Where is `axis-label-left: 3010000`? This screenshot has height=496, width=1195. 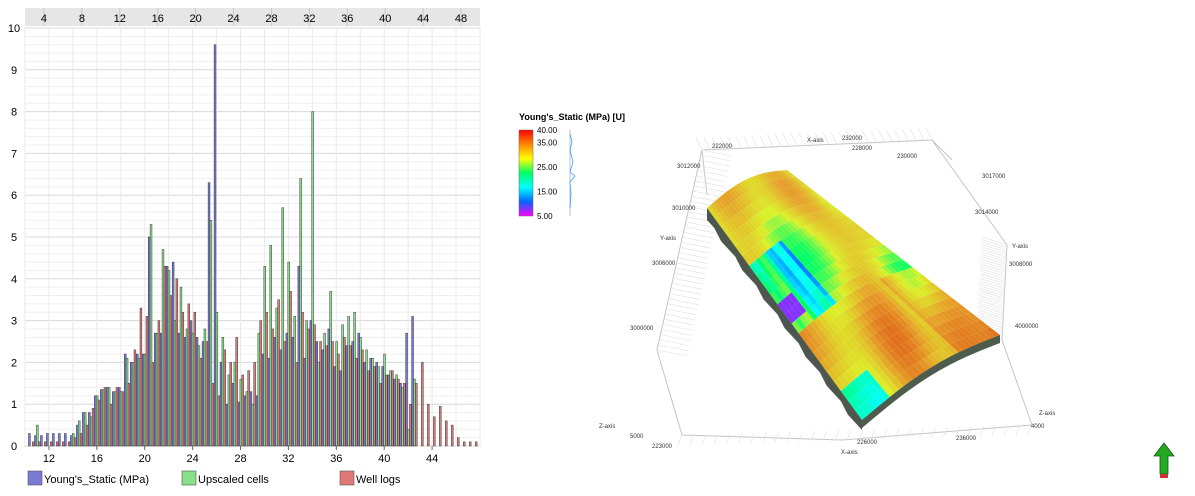
axis-label-left: 3010000 is located at coordinates (684, 209).